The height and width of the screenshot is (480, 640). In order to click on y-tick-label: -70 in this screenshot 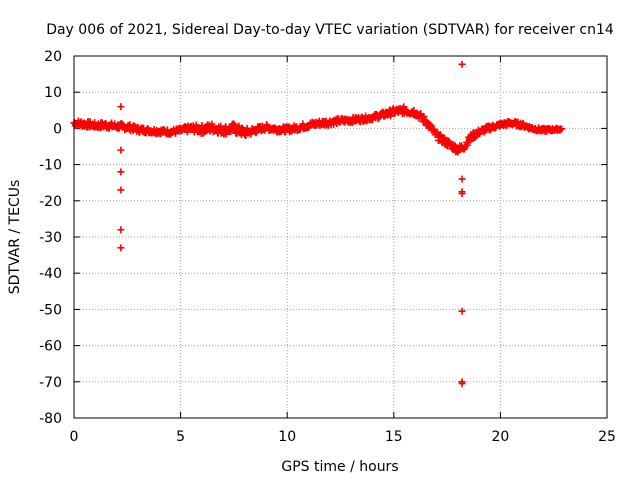, I will do `click(50, 383)`.